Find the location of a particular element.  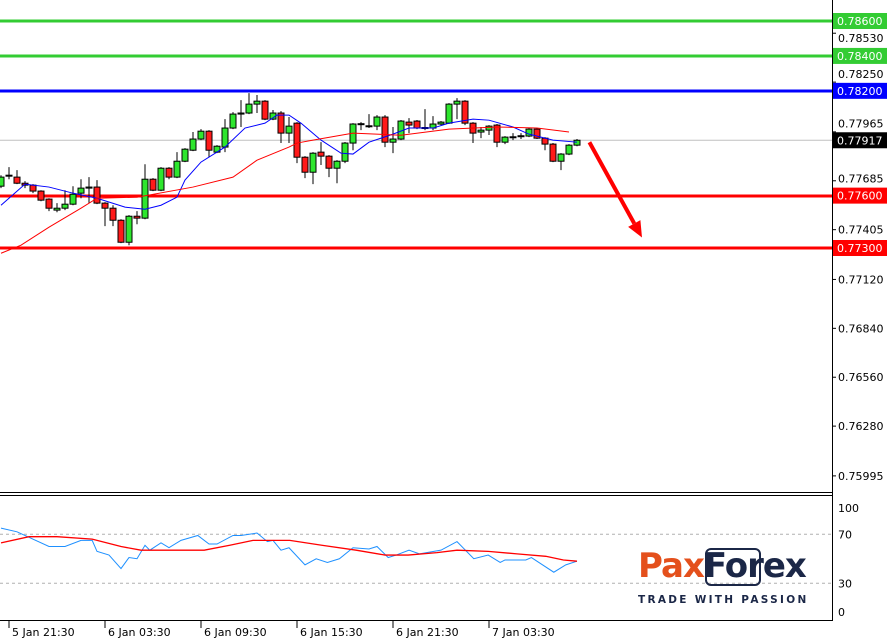

time-tick-label: 5 Jan 21:30 is located at coordinates (43, 632).